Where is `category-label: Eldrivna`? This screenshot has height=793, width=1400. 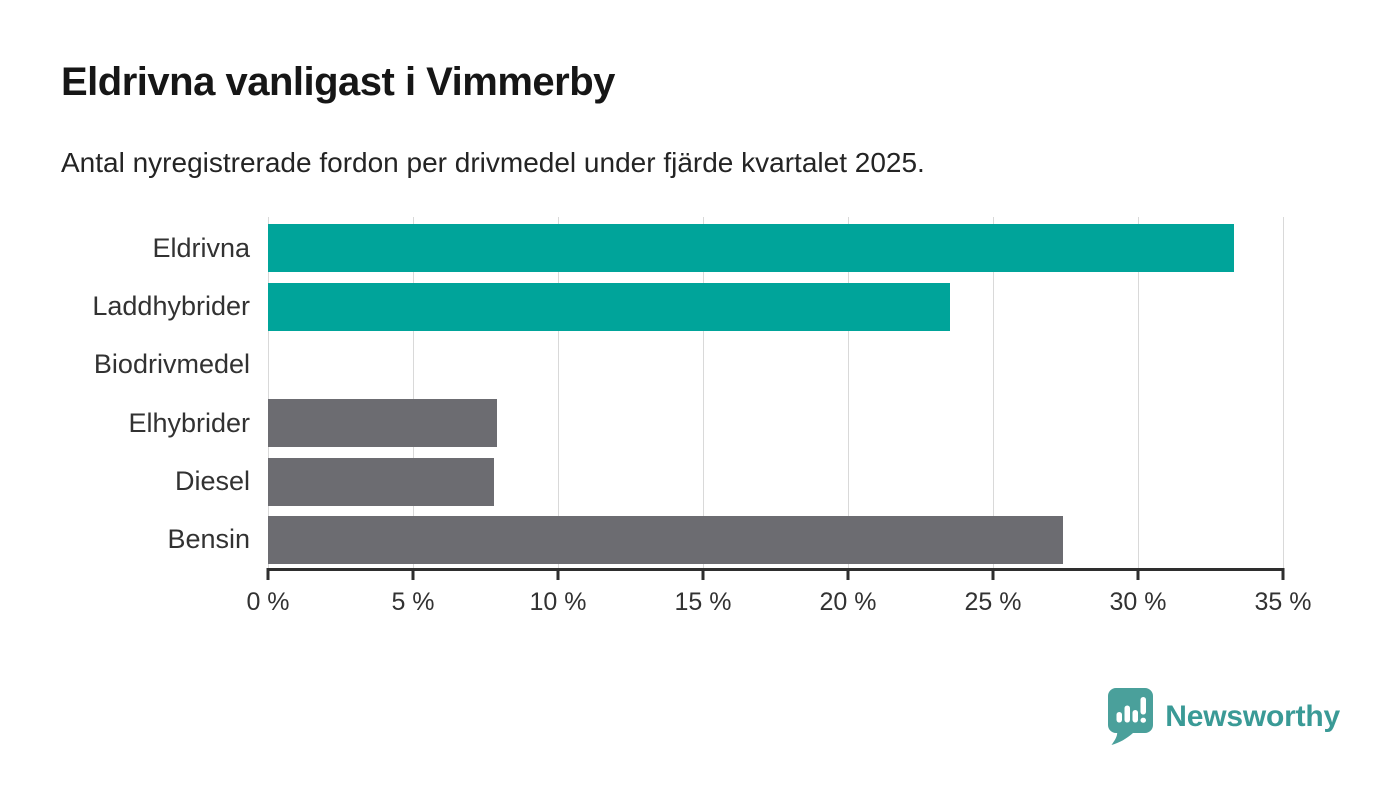 category-label: Eldrivna is located at coordinates (201, 247).